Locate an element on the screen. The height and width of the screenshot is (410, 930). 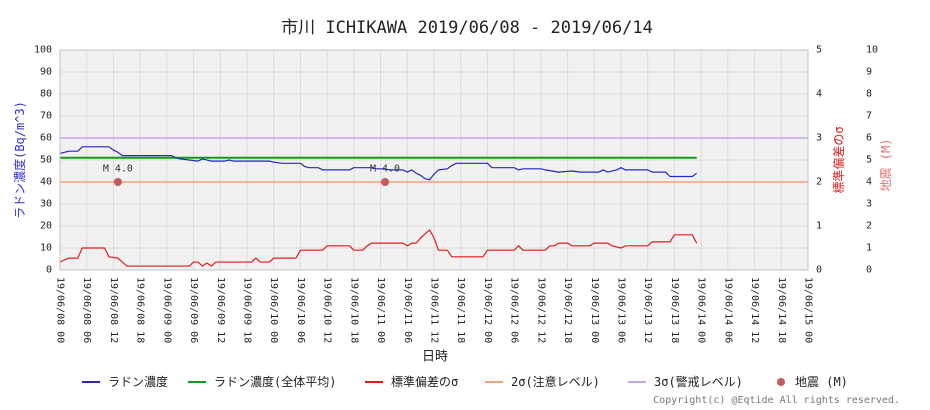
x-tick-label: 19/06/14 00 is located at coordinates (701, 310).